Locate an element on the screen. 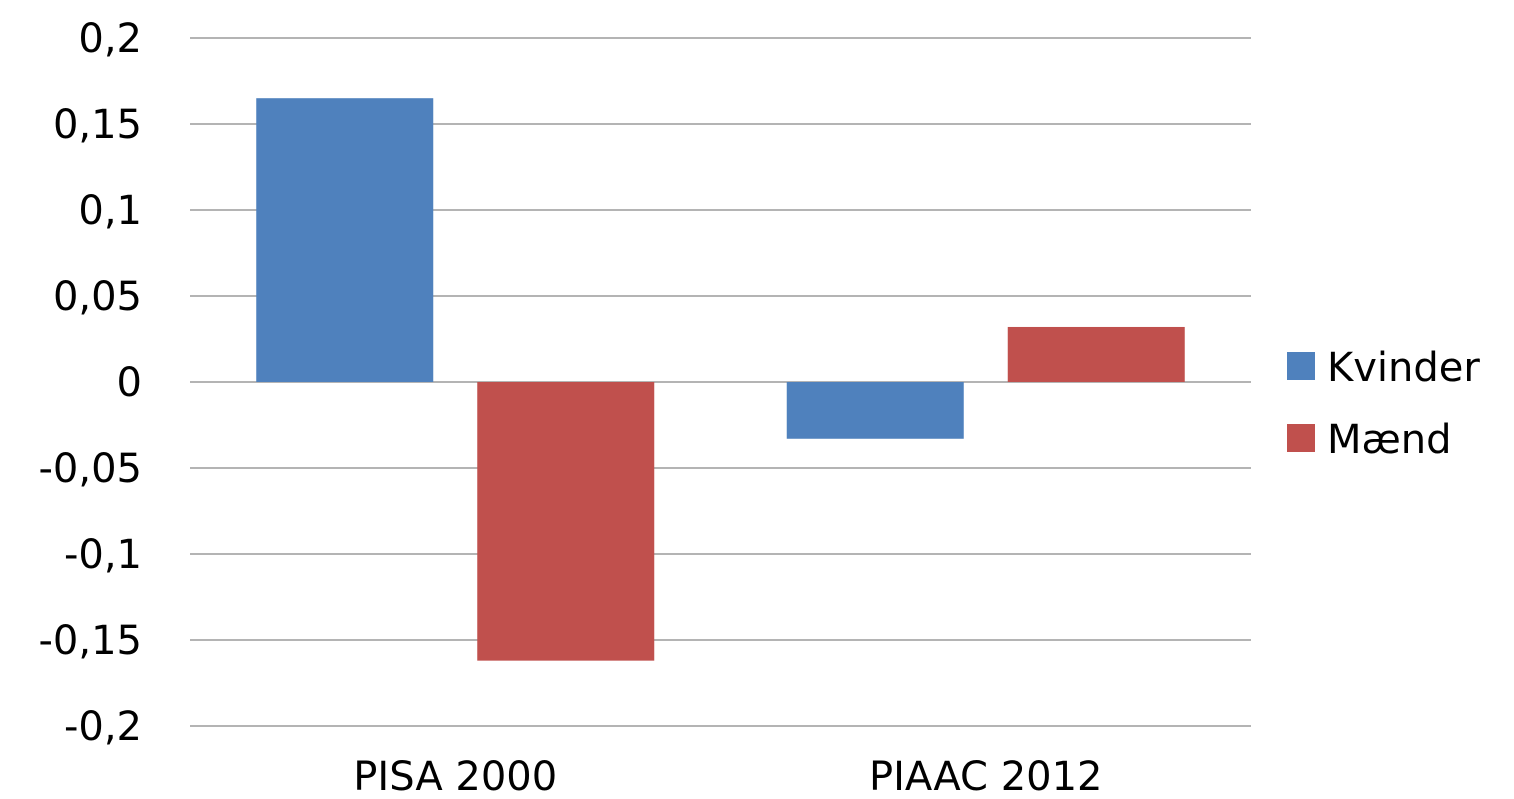 Image resolution: width=1514 pixels, height=799 pixels. y-tick-label: -0,2 is located at coordinates (103, 727).